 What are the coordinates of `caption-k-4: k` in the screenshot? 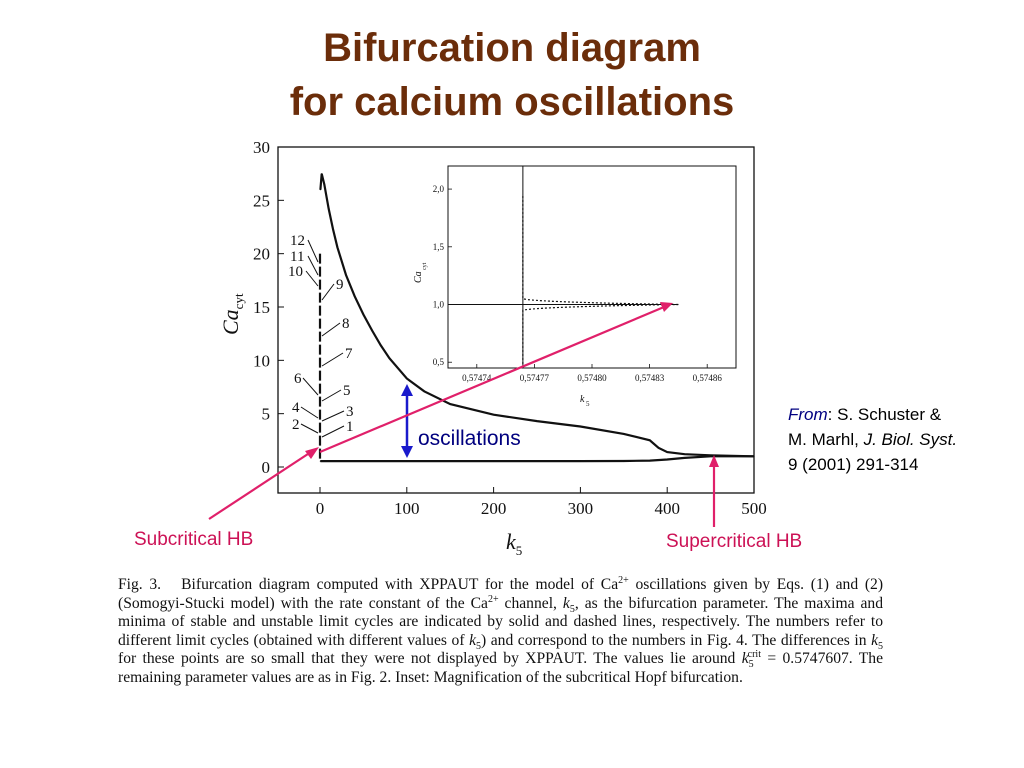 It's located at (745, 658).